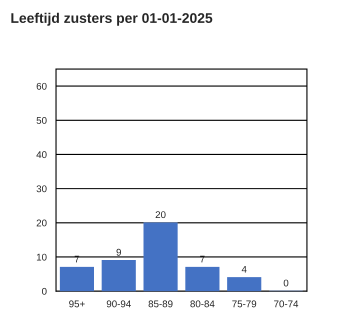 Image resolution: width=348 pixels, height=321 pixels. I want to click on x-tick-label: 75-79, so click(244, 304).